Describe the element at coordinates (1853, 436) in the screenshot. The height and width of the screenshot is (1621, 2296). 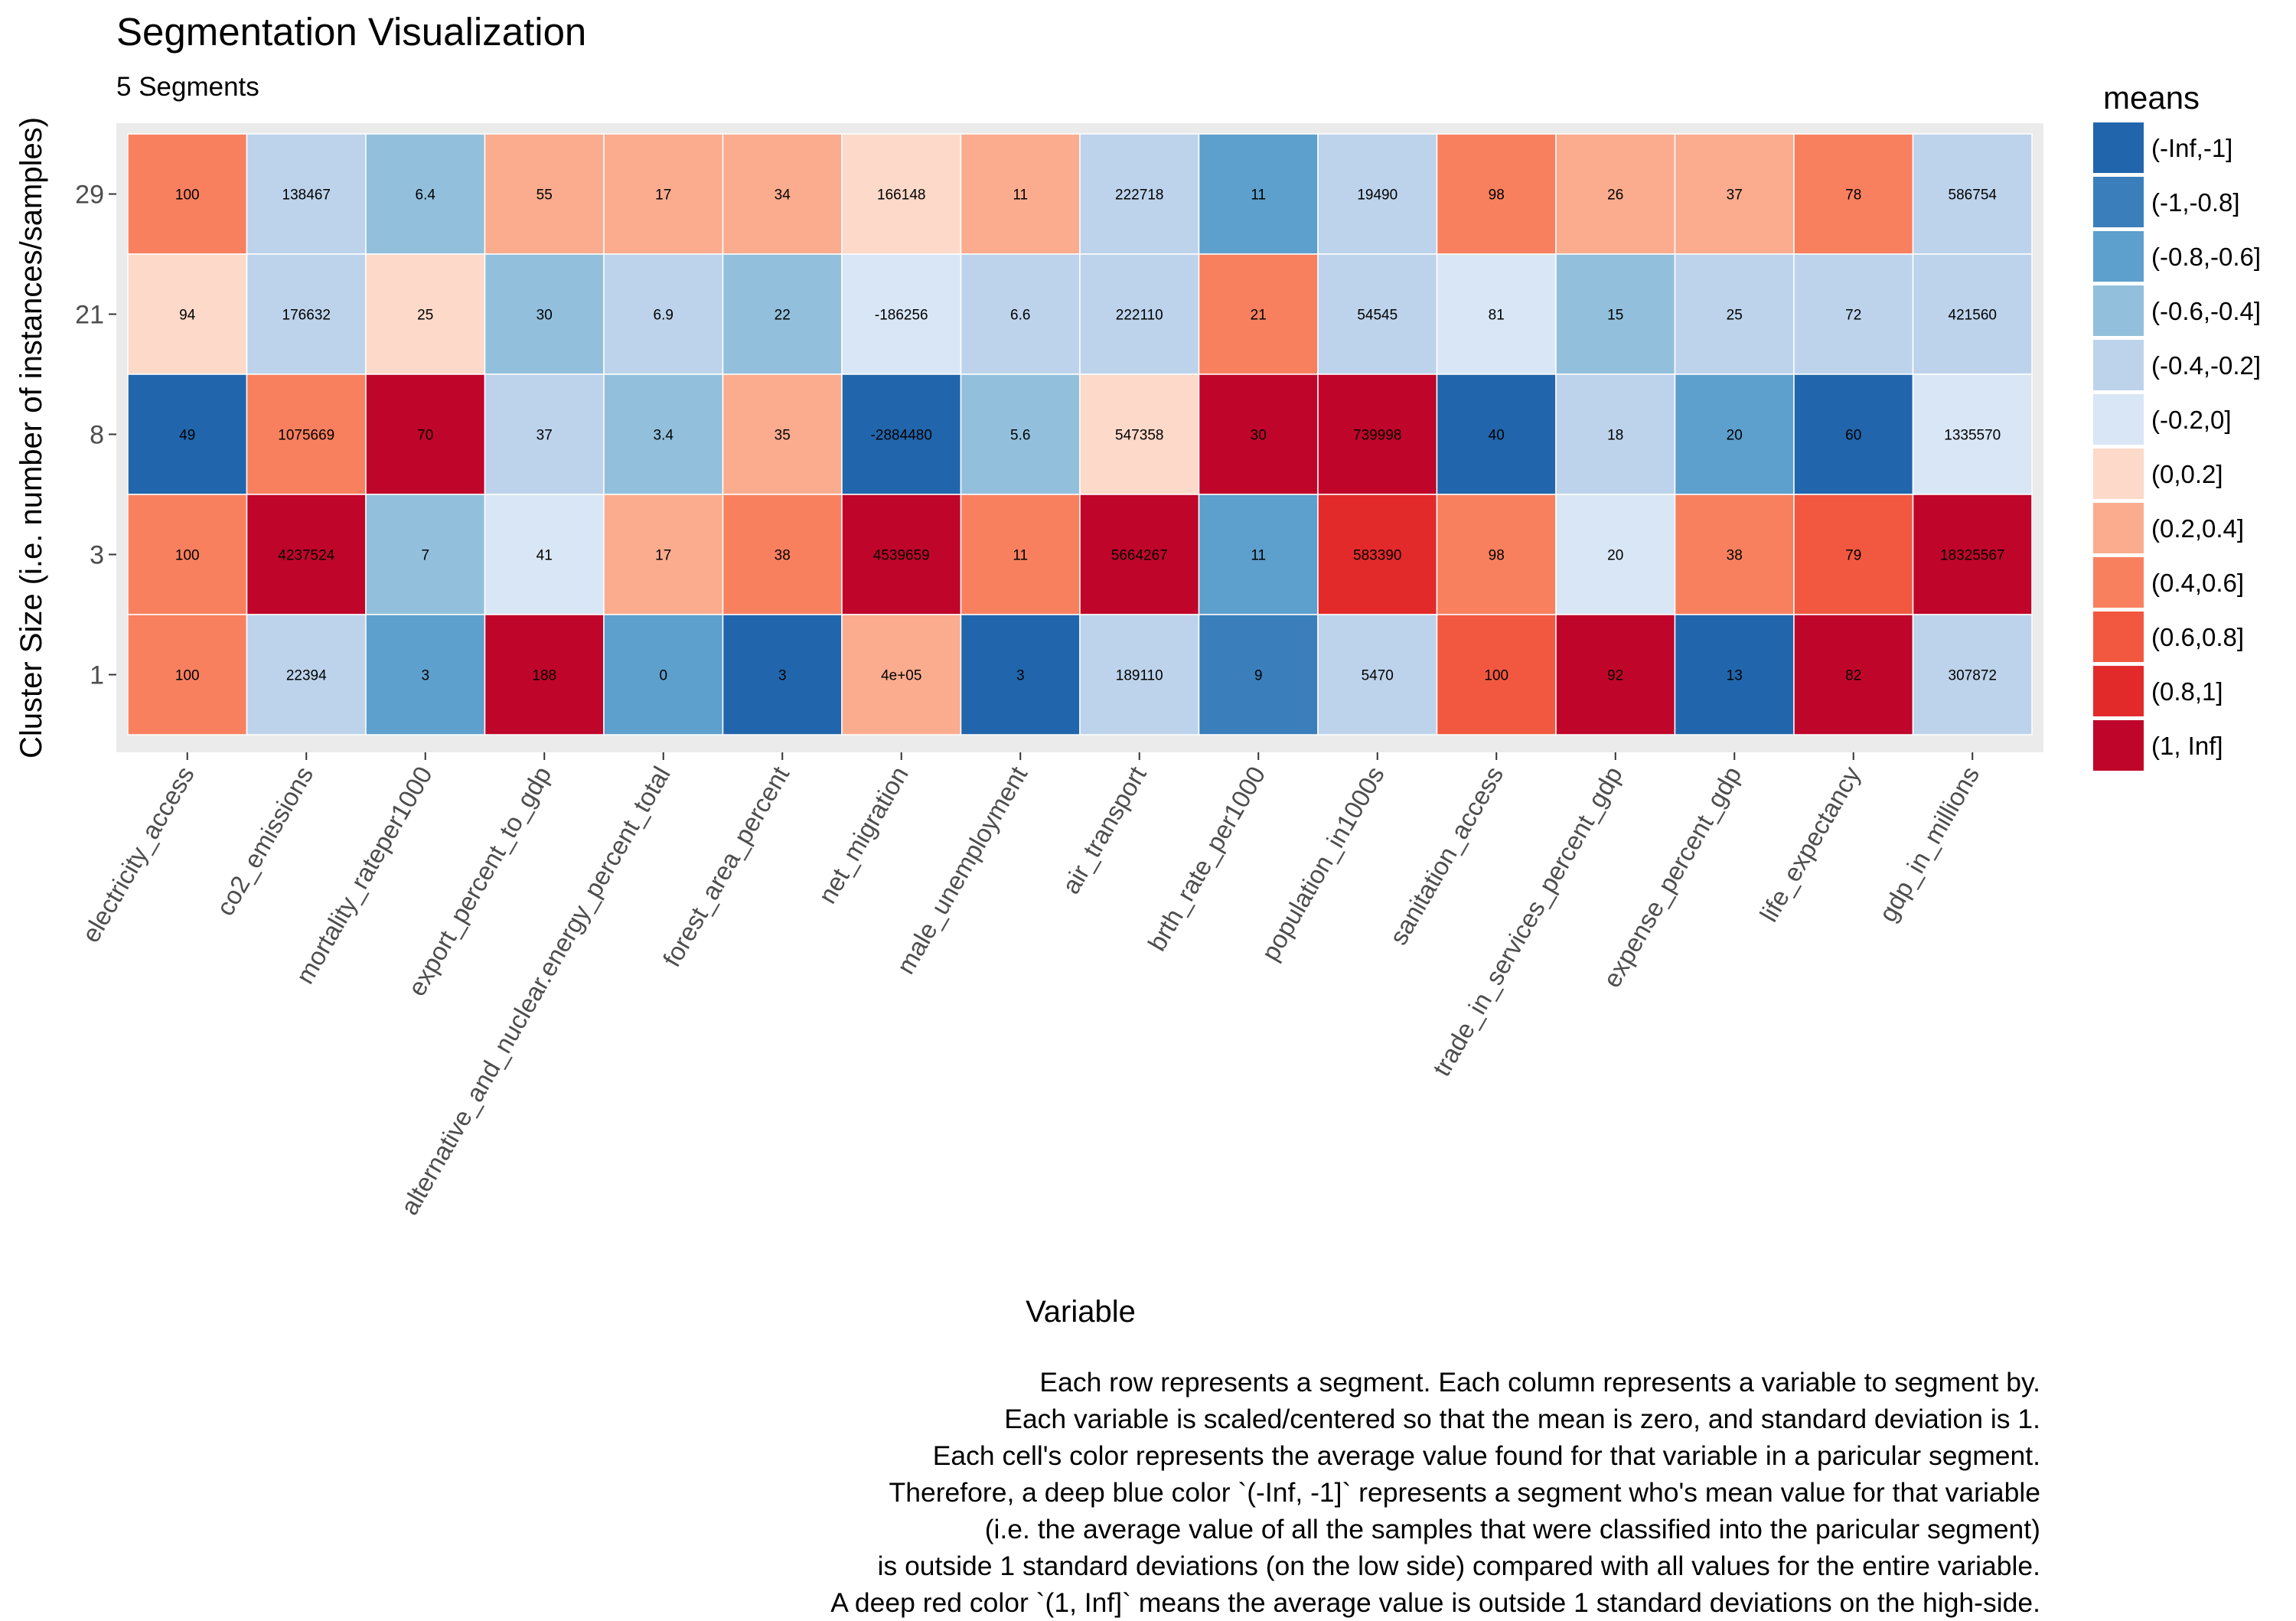
I see `cell-value-label: 60` at that location.